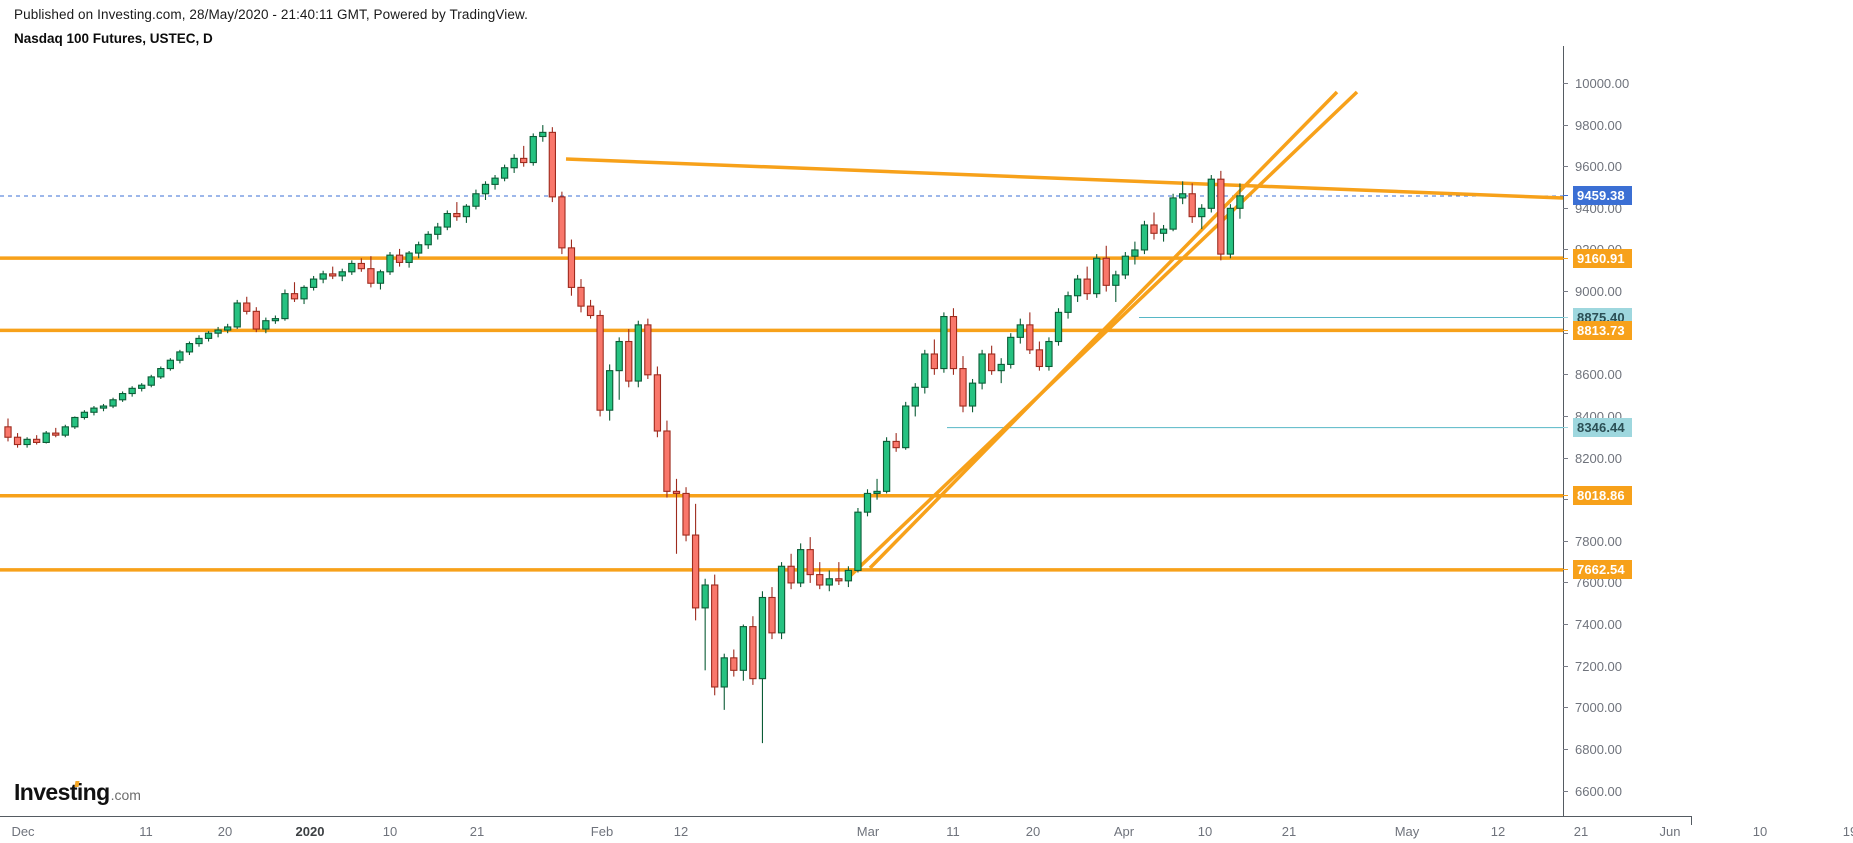  I want to click on price-badge-support-level: 8813.73, so click(1600, 330).